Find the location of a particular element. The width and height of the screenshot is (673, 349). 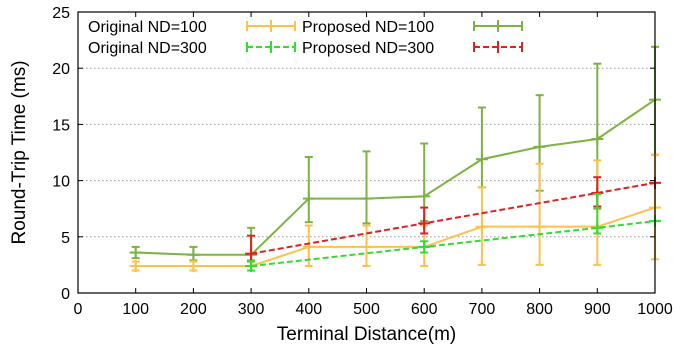

x-tick-label: 700 is located at coordinates (482, 309).